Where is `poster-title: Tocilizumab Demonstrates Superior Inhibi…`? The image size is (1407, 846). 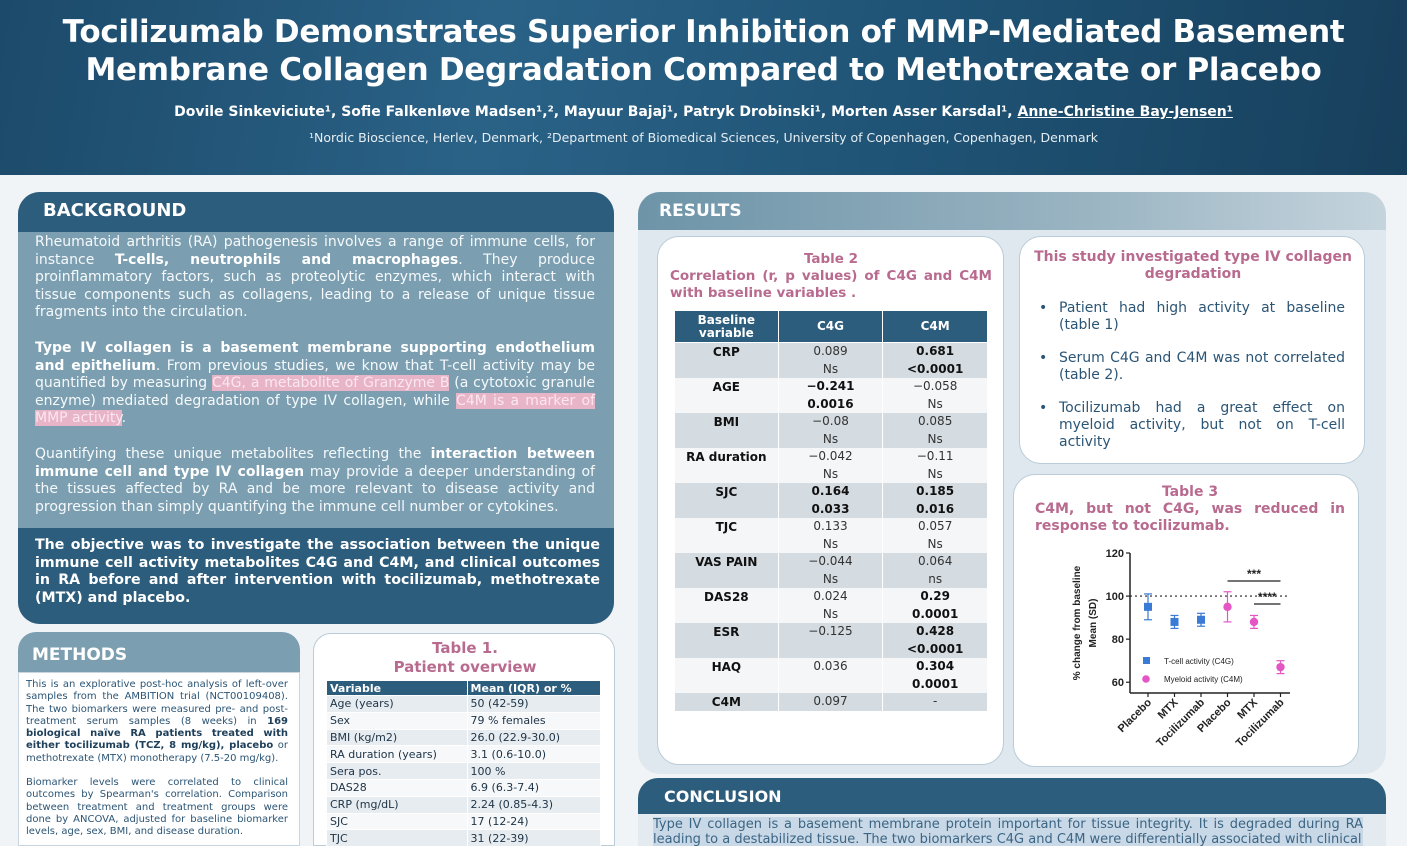
poster-title: Tocilizumab Demonstrates Superior Inhibi… is located at coordinates (703, 44).